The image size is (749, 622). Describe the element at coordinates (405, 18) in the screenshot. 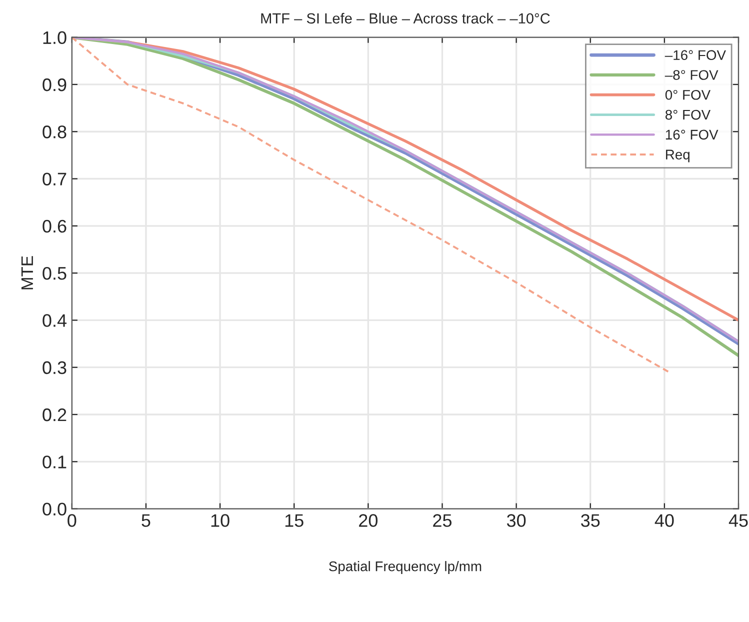

I see `chart-title: MTF – SI Lefe – Blue – Across track – –10°C` at that location.